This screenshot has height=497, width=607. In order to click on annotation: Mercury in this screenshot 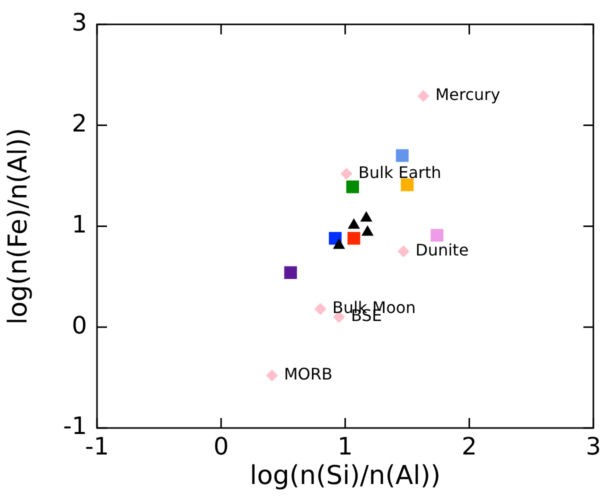, I will do `click(467, 94)`.